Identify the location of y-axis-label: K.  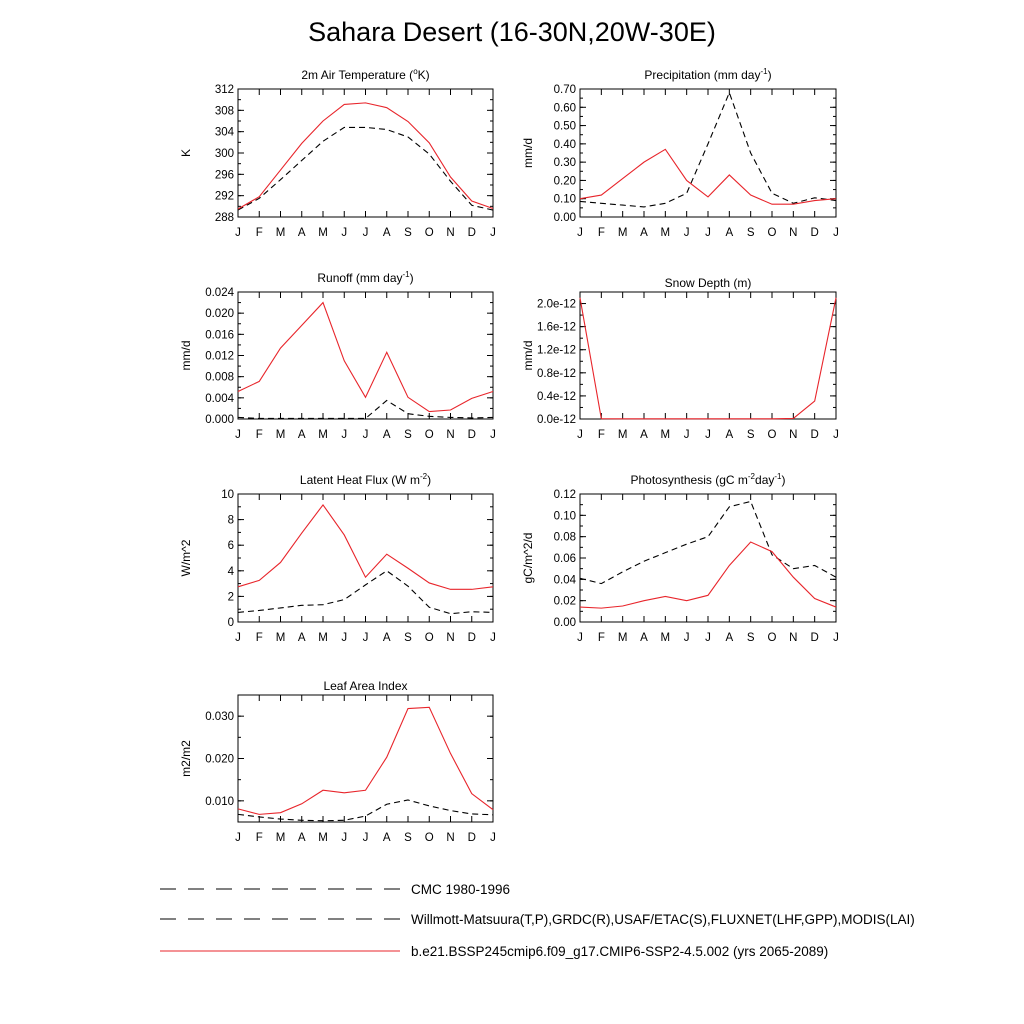
(186, 153).